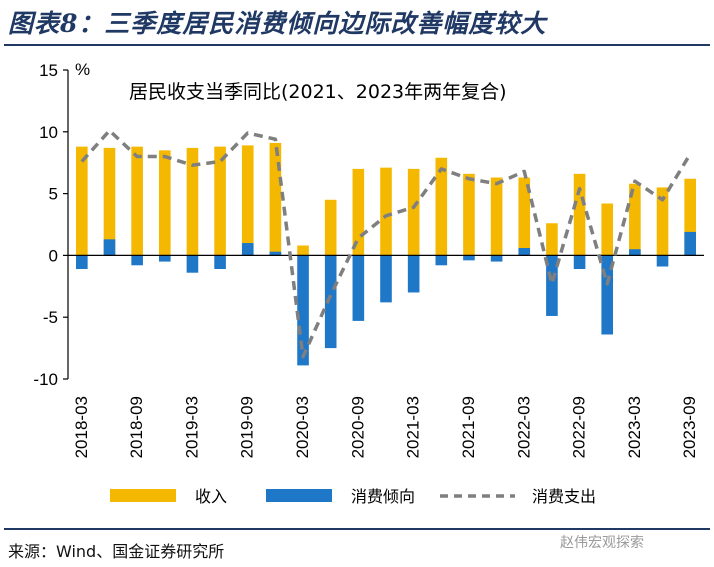 This screenshot has height=567, width=714. I want to click on x-tick-label-2021-03: 2021-03, so click(413, 427).